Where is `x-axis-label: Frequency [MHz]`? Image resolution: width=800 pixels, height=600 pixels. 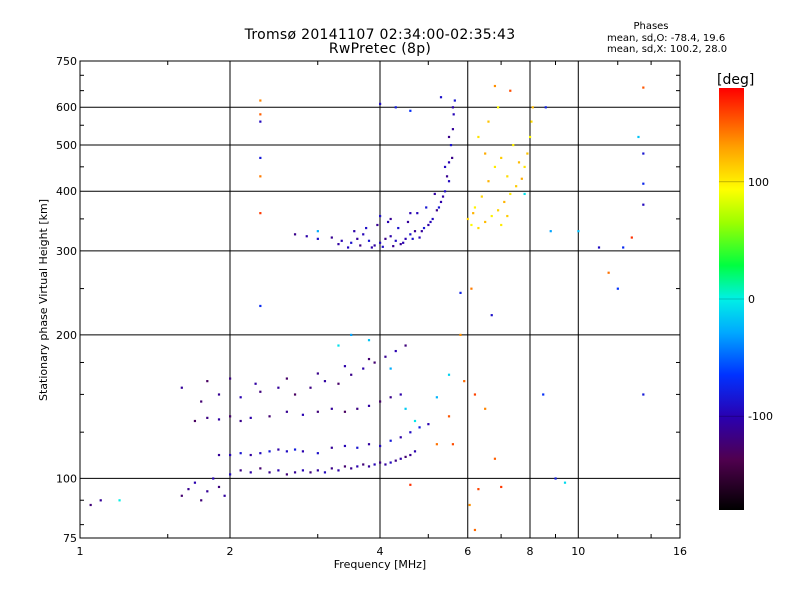 x-axis-label: Frequency [MHz] is located at coordinates (380, 564).